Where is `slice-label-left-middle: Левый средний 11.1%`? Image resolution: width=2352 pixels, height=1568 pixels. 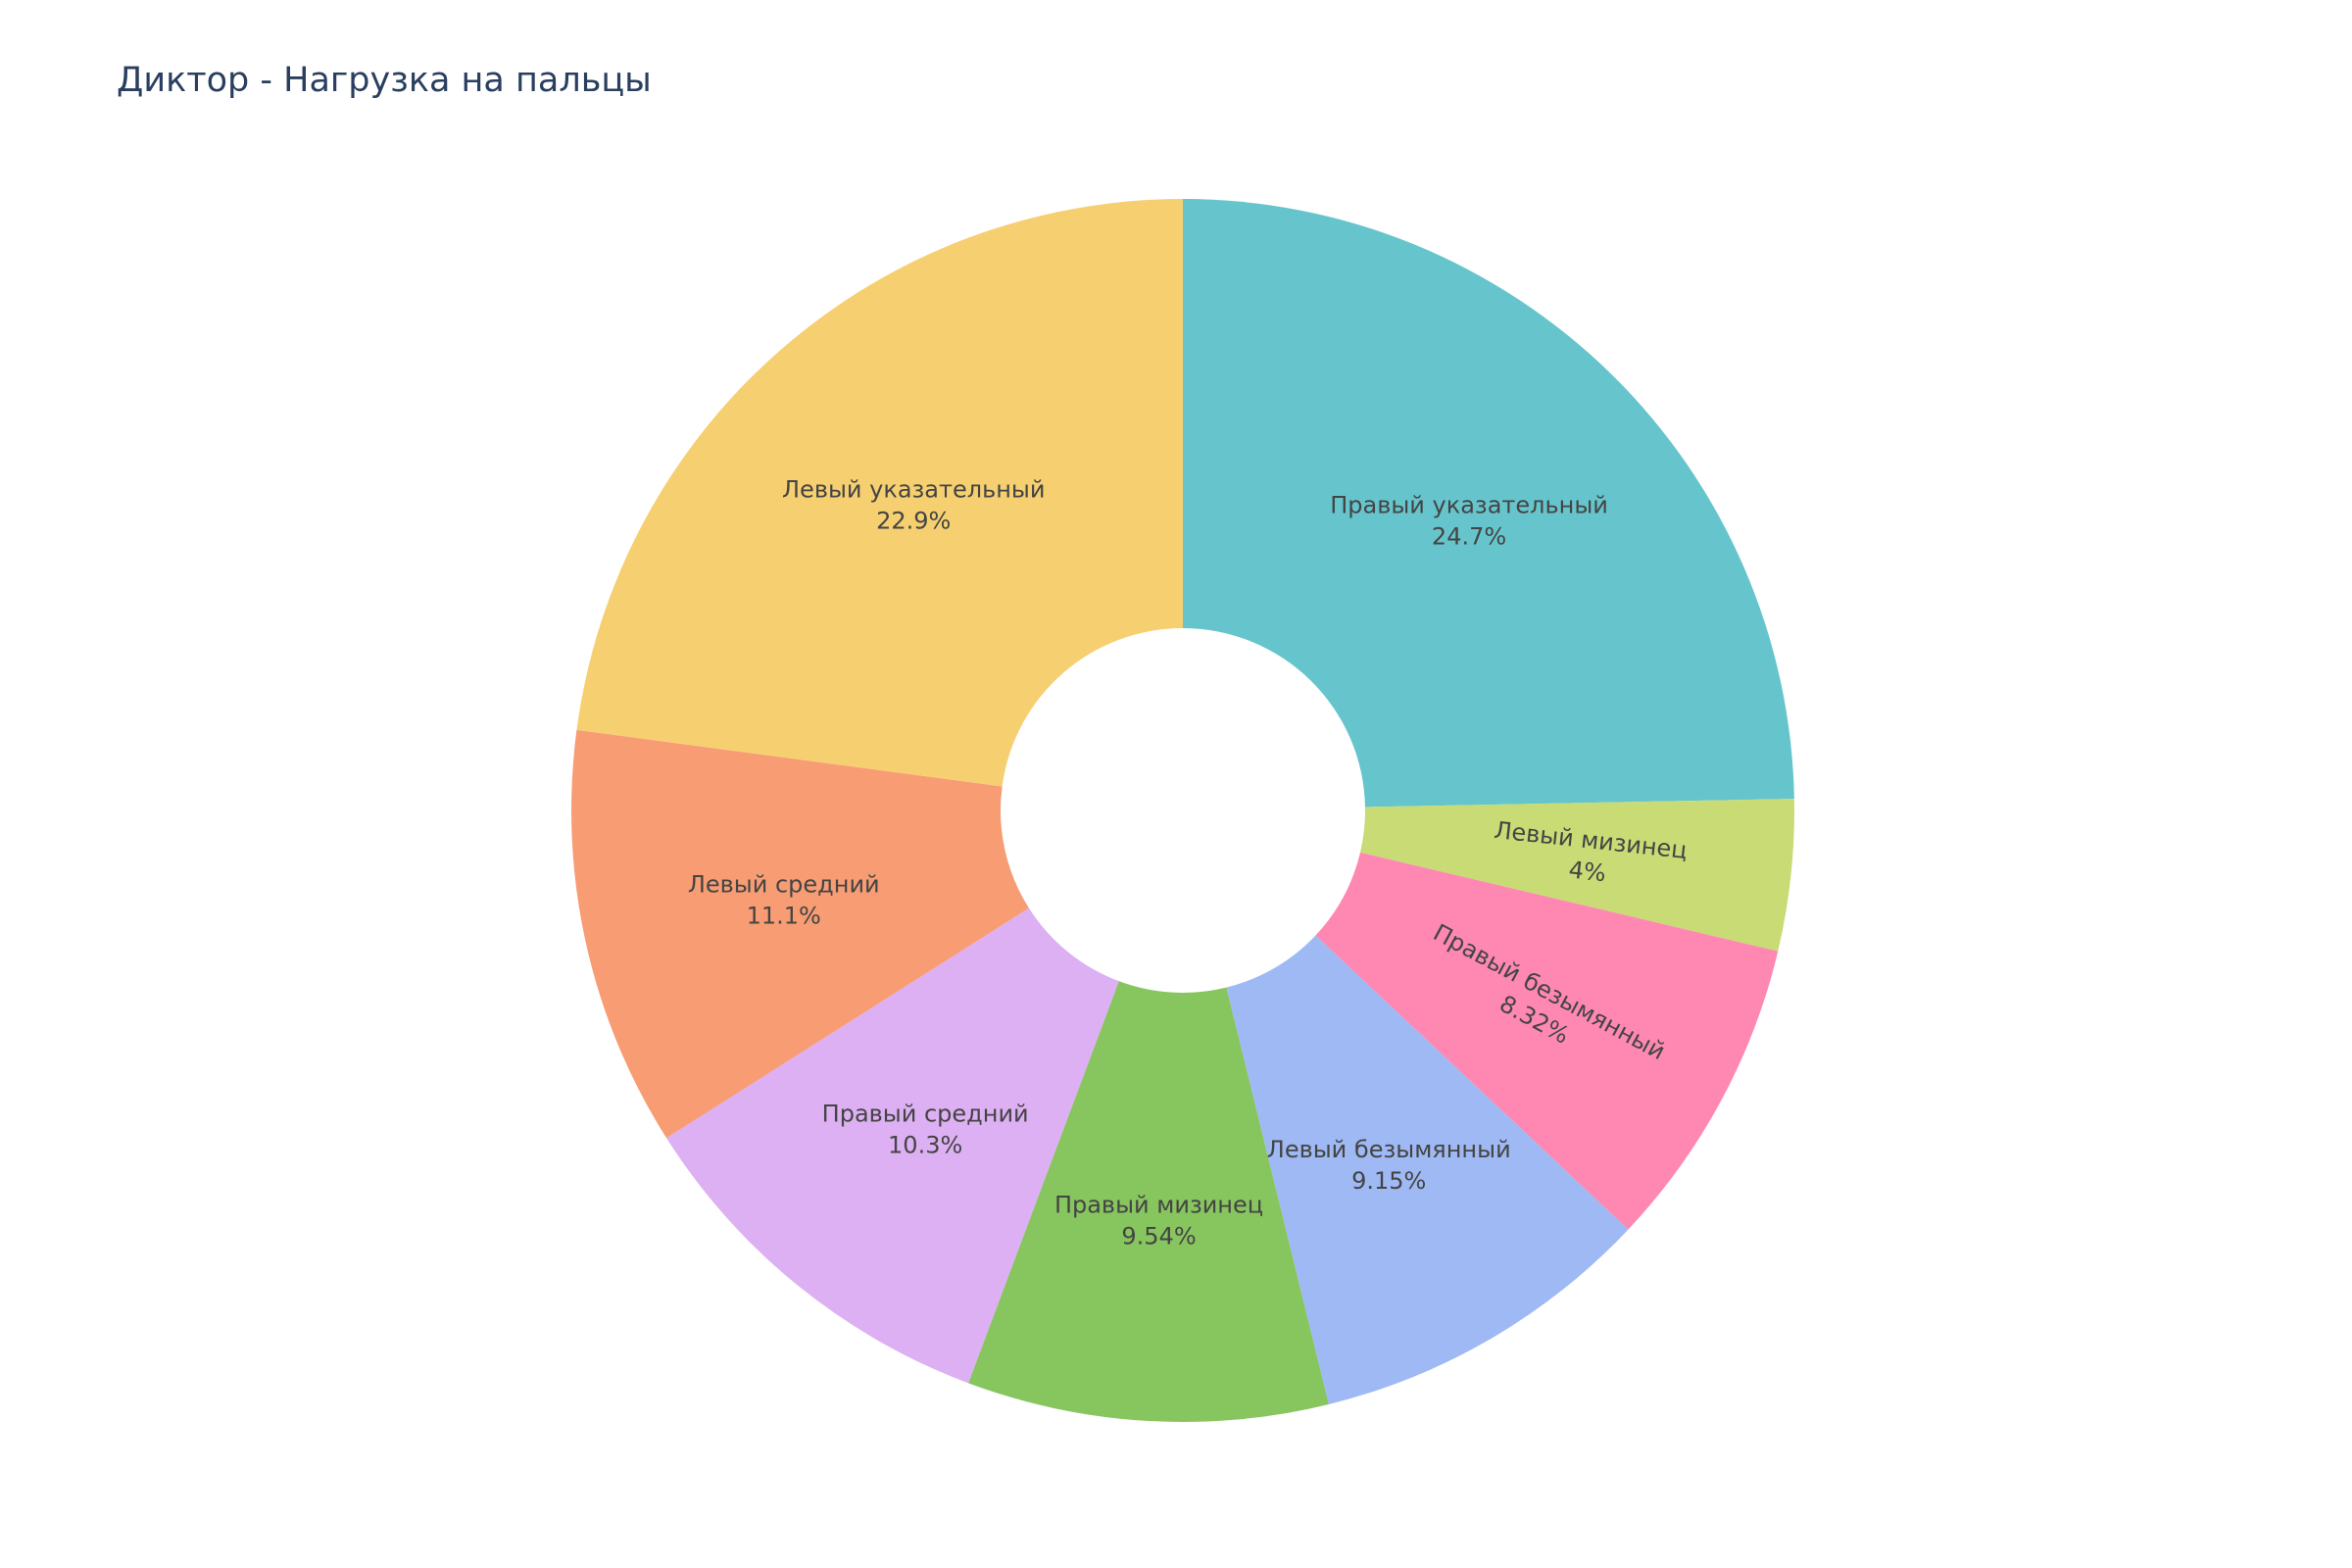 slice-label-left-middle: Левый средний 11.1% is located at coordinates (784, 900).